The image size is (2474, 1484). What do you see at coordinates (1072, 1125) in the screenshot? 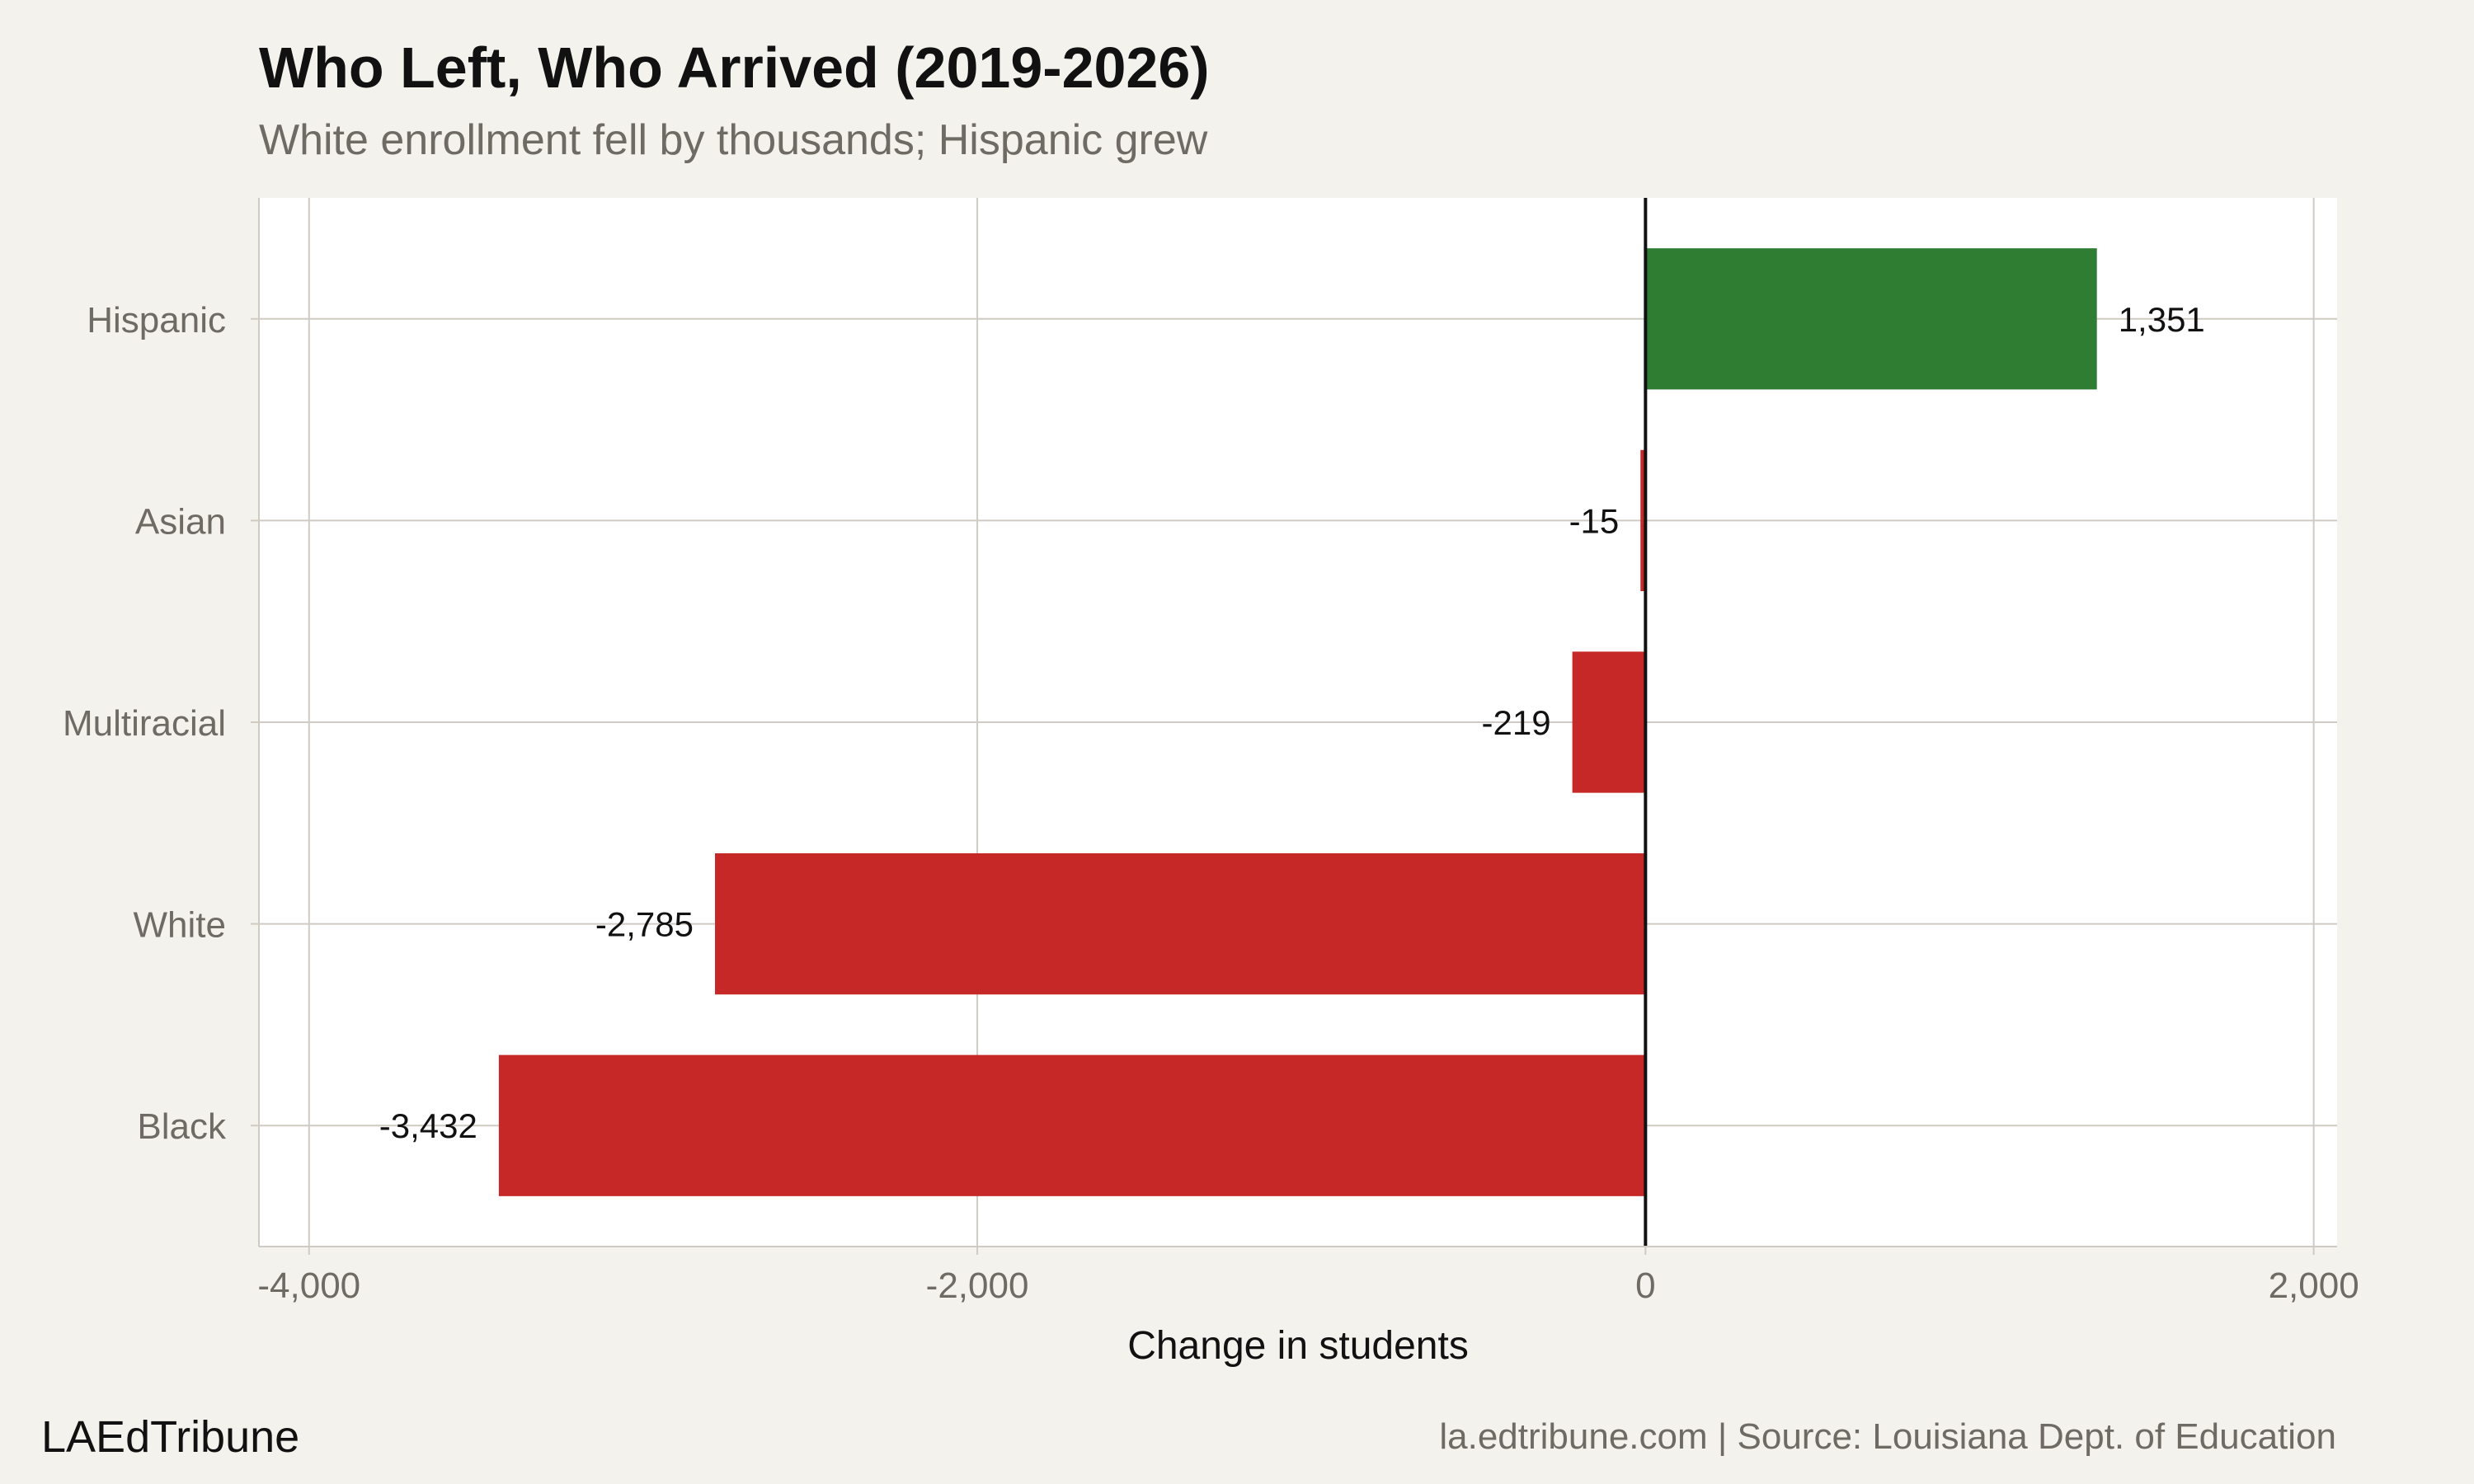
I see `bar-black` at bounding box center [1072, 1125].